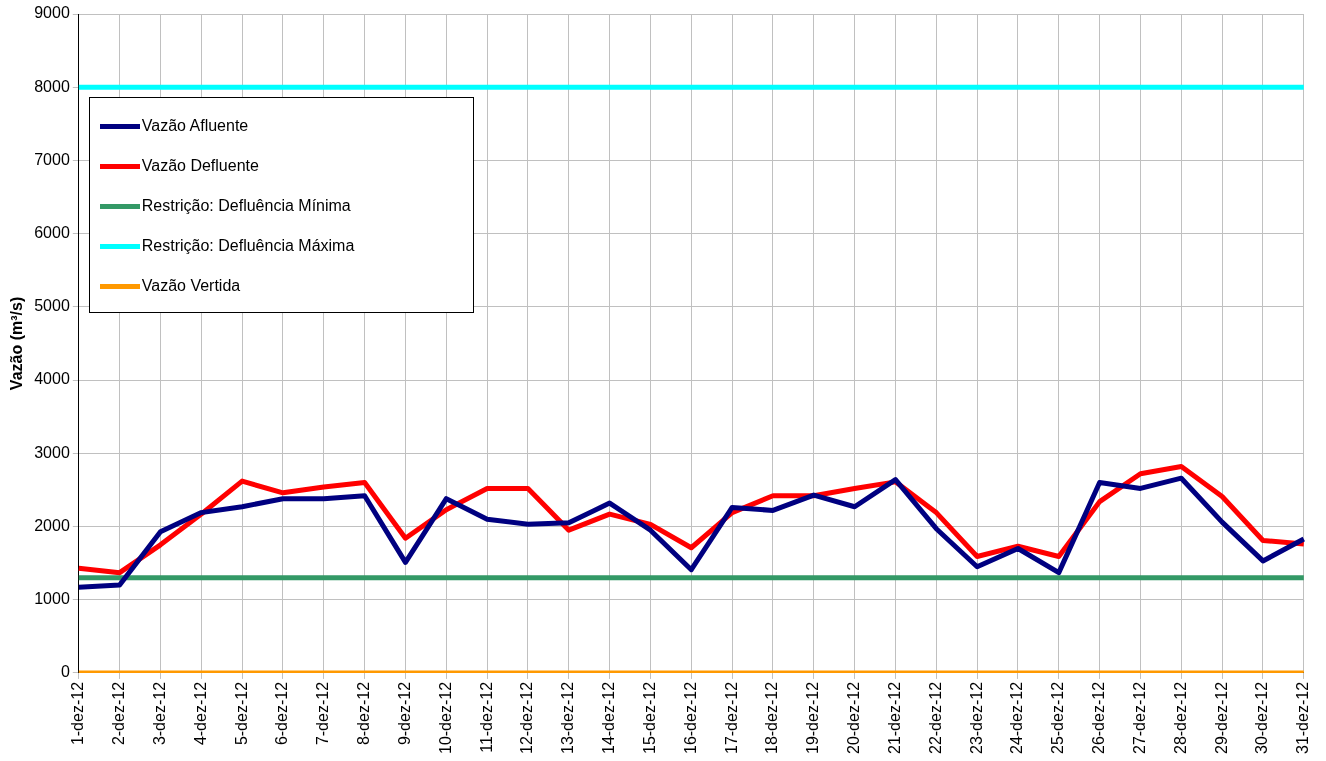 Image resolution: width=1326 pixels, height=761 pixels. What do you see at coordinates (1099, 717) in the screenshot?
I see `x-tick-label: 26-dez-12` at bounding box center [1099, 717].